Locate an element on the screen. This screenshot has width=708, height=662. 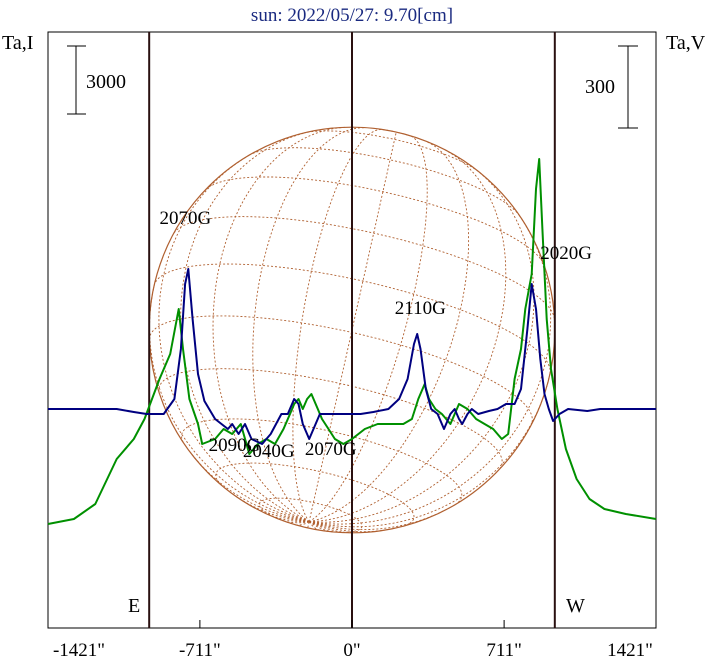
limb-label-east: E is located at coordinates (134, 606).